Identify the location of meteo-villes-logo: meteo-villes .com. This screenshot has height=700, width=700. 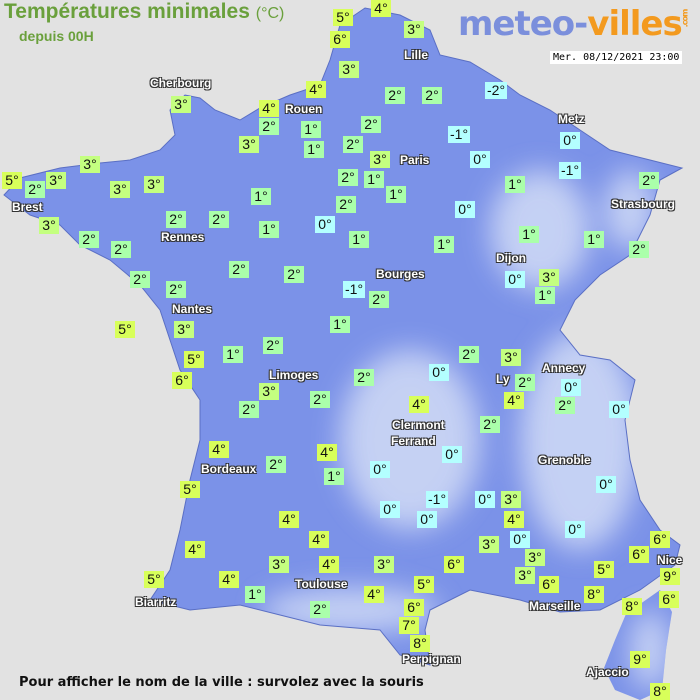
(573, 24).